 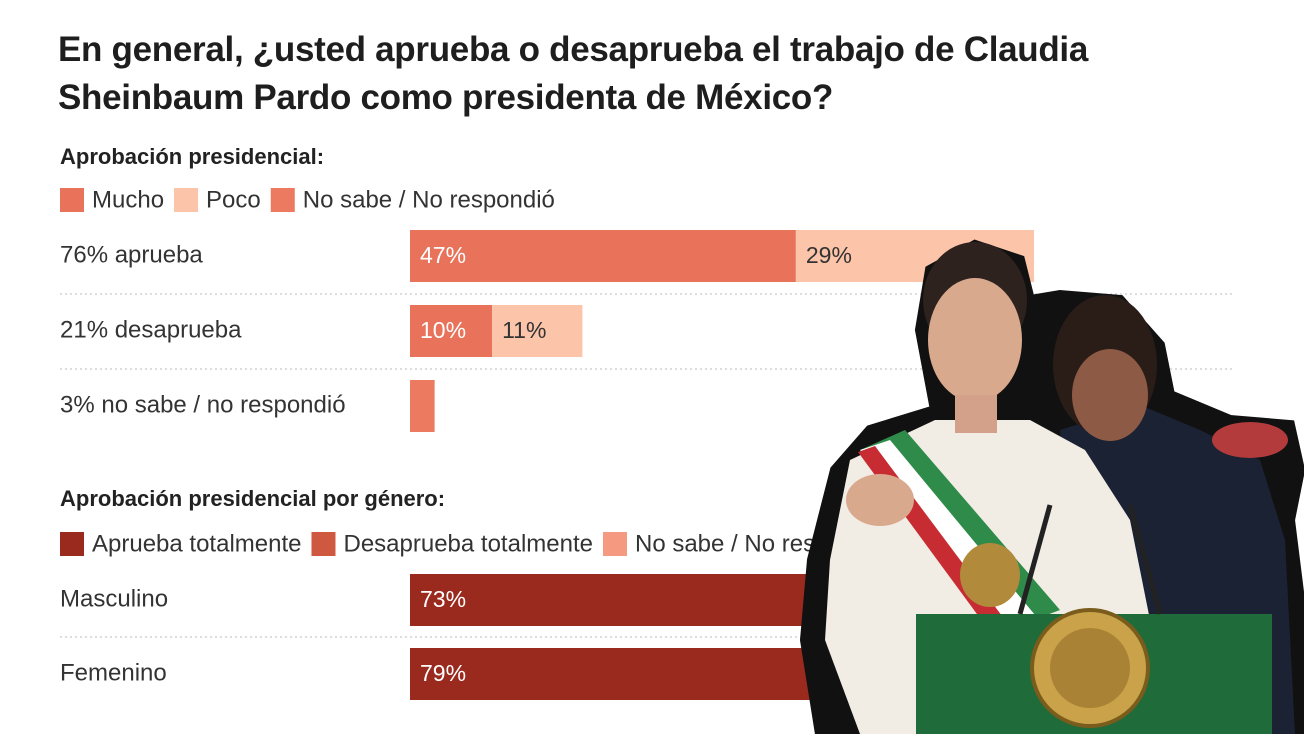 I want to click on value-label: 11%, so click(x=524, y=330).